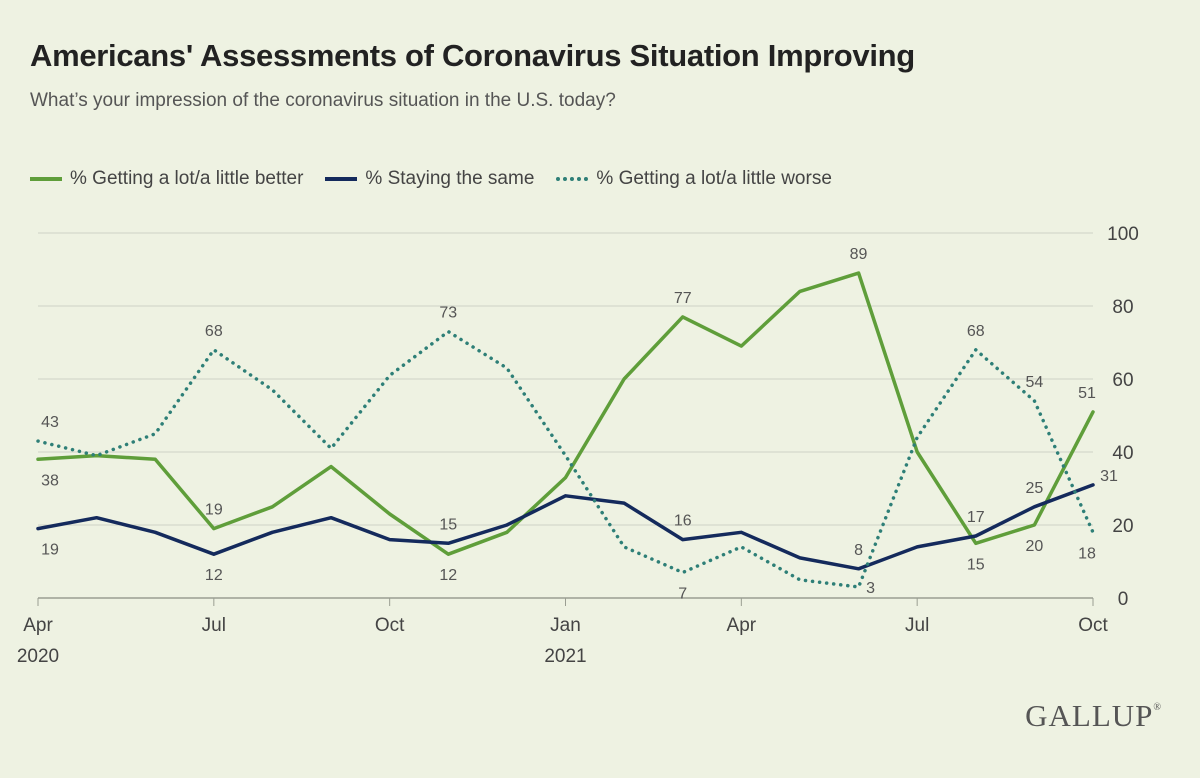  I want to click on data-label-worse: 43, so click(50, 422).